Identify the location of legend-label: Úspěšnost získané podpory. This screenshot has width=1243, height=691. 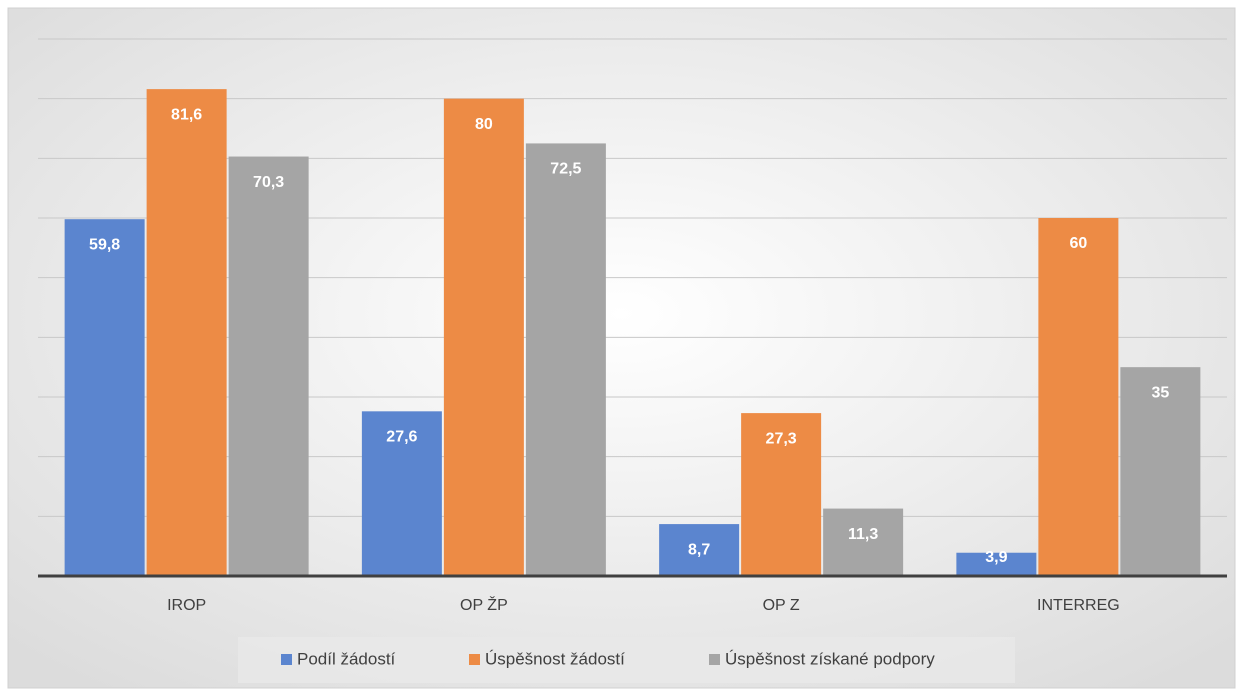
(830, 658).